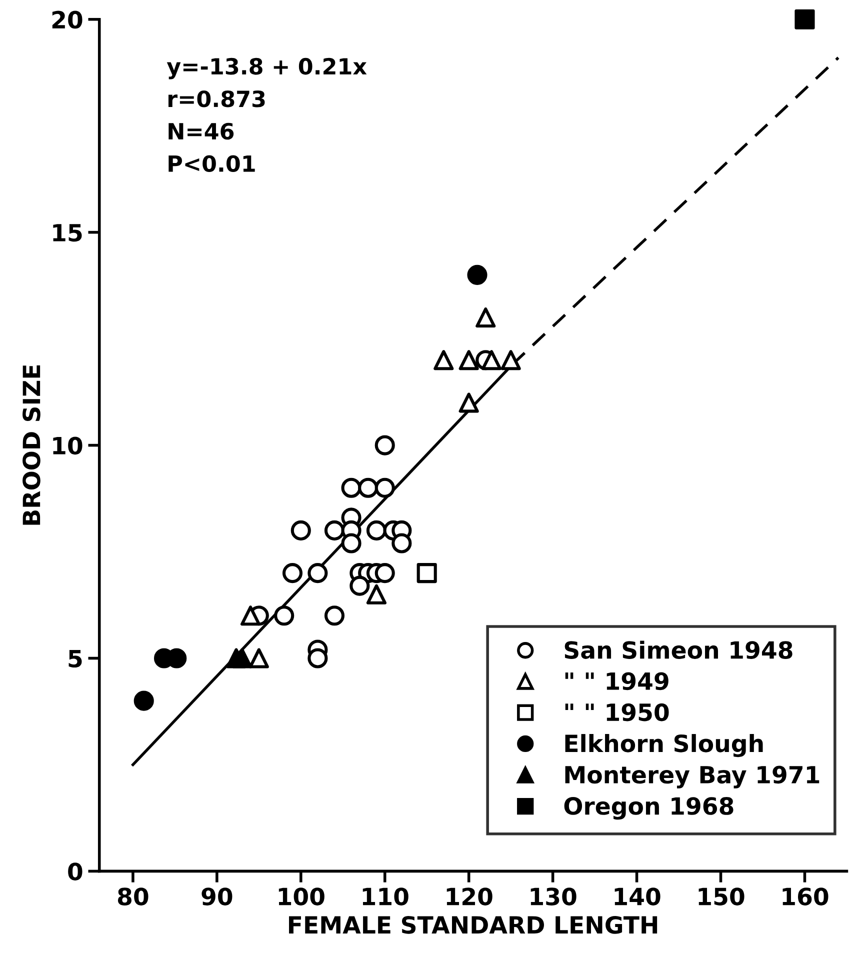 The image size is (864, 968). Describe the element at coordinates (75, 659) in the screenshot. I see `y-tick-label: 5` at that location.